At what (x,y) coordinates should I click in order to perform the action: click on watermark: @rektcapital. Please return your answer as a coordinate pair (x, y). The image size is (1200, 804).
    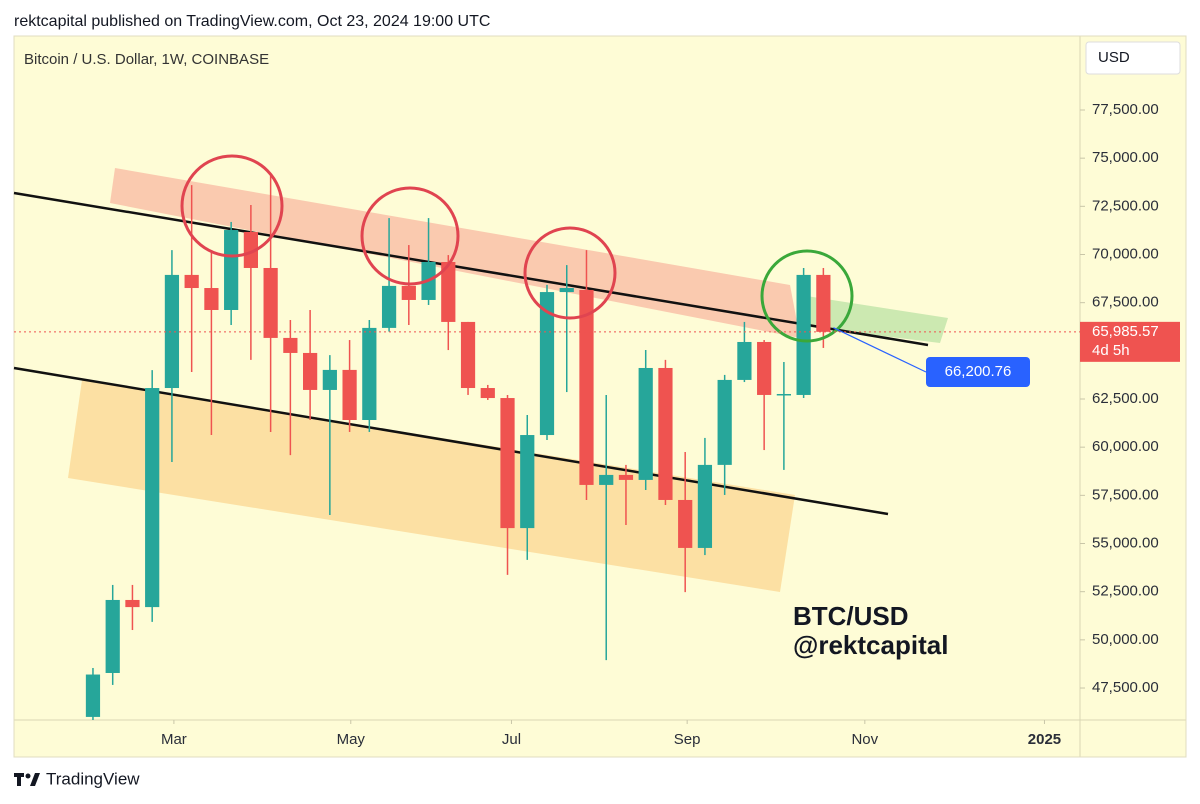
    Looking at the image, I should click on (870, 645).